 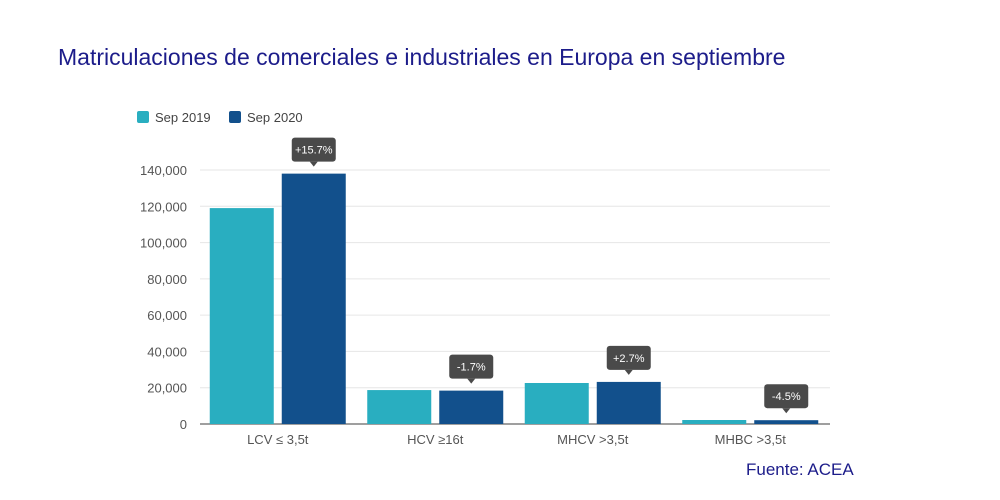 What do you see at coordinates (163, 170) in the screenshot?
I see `y-tick-label: 140,000` at bounding box center [163, 170].